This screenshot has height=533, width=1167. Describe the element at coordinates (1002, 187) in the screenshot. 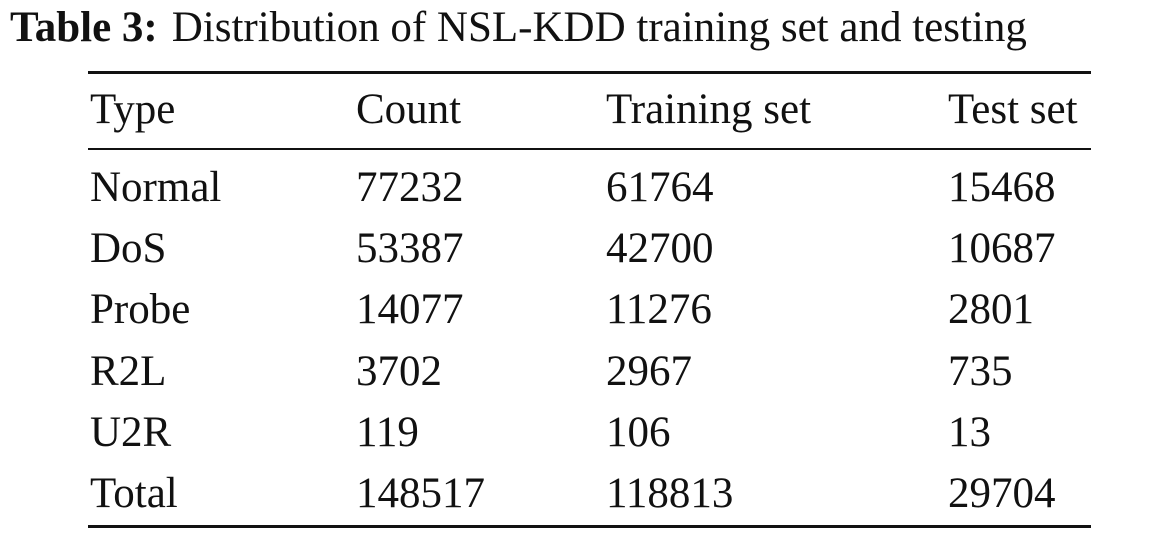

I see `table-cell: 15468` at that location.